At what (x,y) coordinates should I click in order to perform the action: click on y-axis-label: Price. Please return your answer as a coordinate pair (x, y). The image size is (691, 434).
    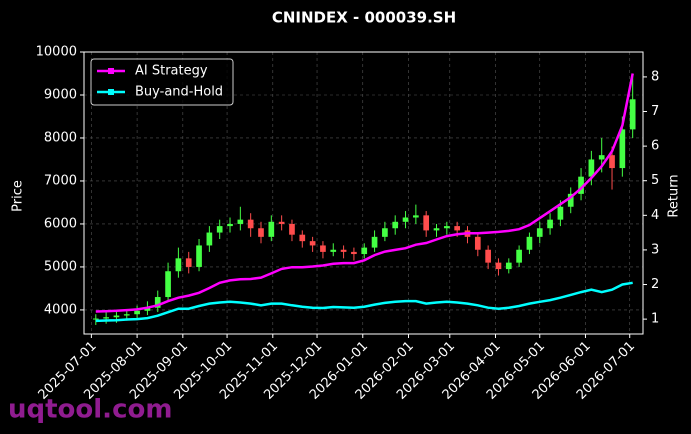
    Looking at the image, I should click on (18, 196).